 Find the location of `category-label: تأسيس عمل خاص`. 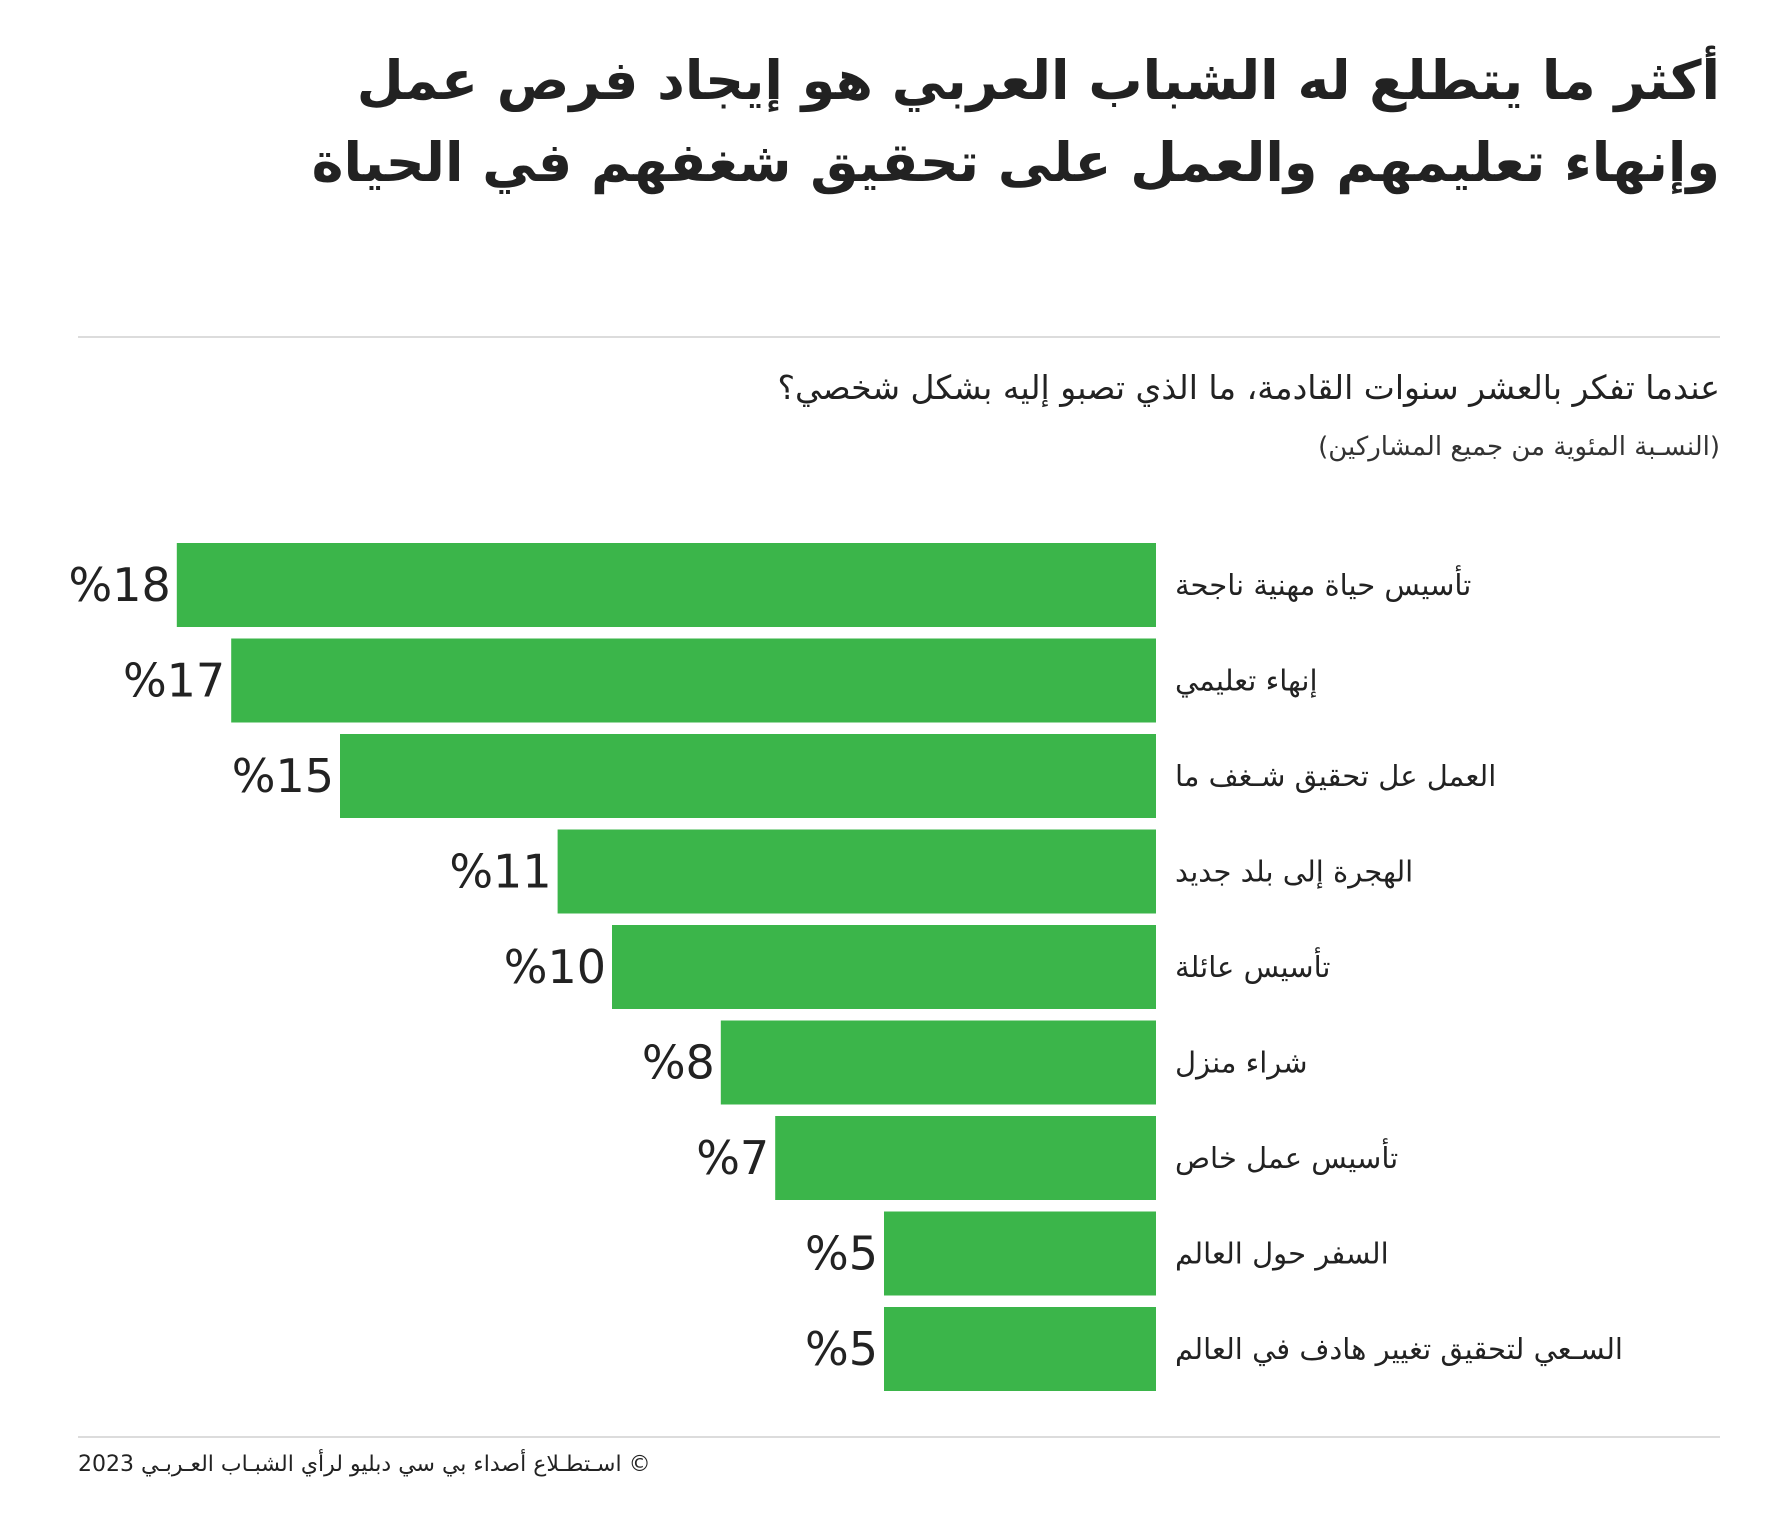

category-label: تأسيس عمل خاص is located at coordinates (1286, 1156).